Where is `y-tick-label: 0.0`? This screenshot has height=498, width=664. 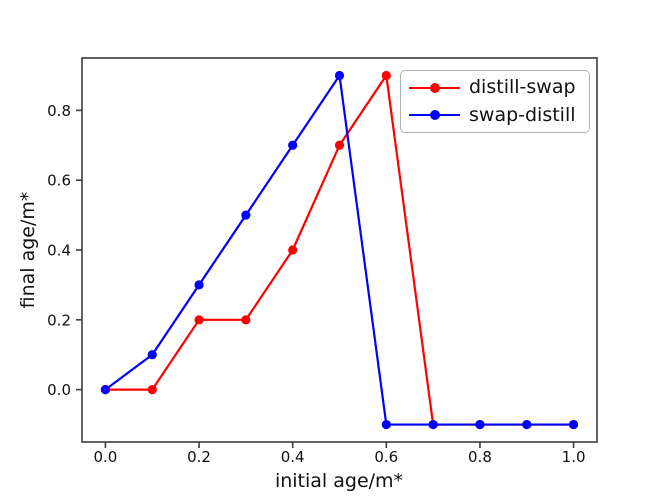
y-tick-label: 0.0 is located at coordinates (59, 390).